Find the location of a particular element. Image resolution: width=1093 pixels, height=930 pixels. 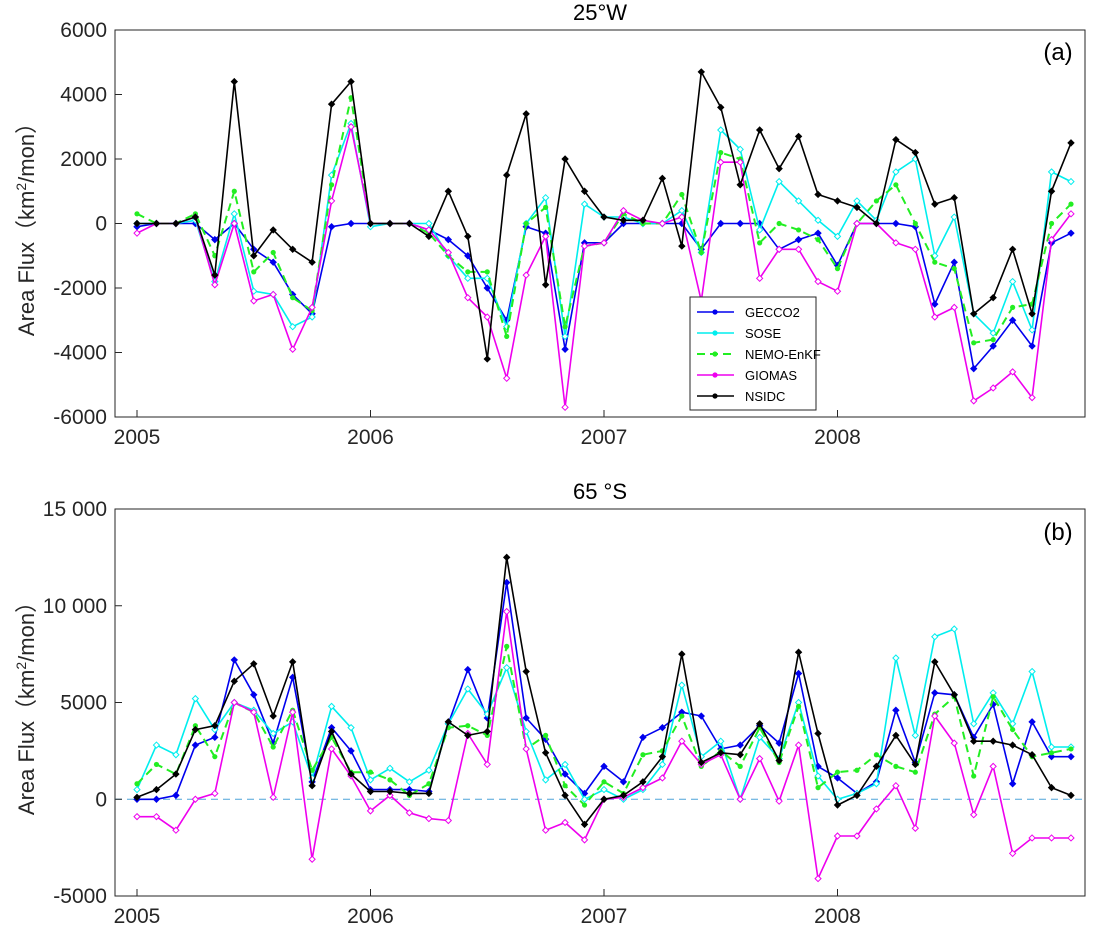

legend-marker-gecco2 is located at coordinates (715, 312).